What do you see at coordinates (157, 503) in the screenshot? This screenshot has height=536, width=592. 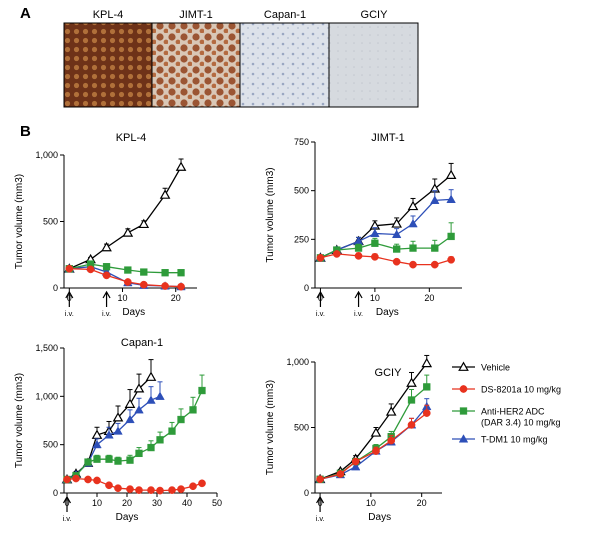 I see `x-tick-label-capan1: 30` at bounding box center [157, 503].